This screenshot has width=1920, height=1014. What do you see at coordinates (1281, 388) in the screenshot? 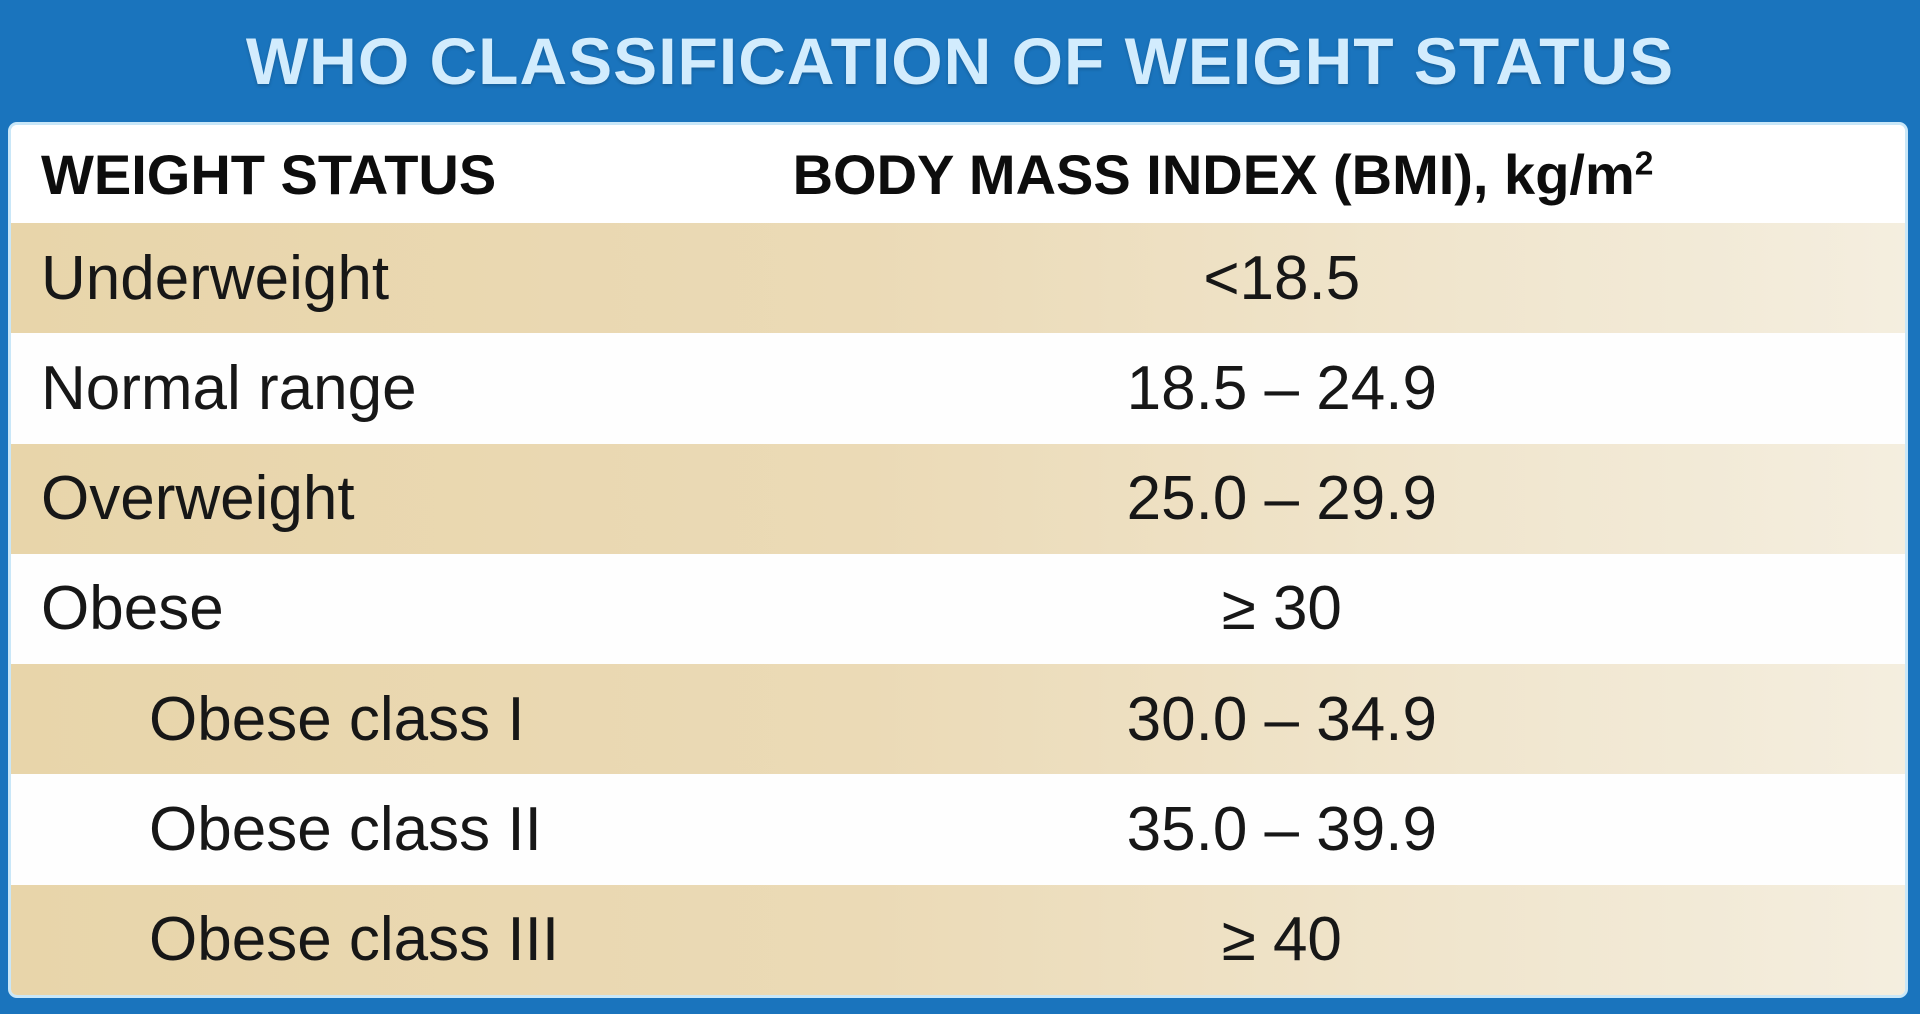
I see `bmi-value-cell: 18.5 – 24.9` at bounding box center [1281, 388].